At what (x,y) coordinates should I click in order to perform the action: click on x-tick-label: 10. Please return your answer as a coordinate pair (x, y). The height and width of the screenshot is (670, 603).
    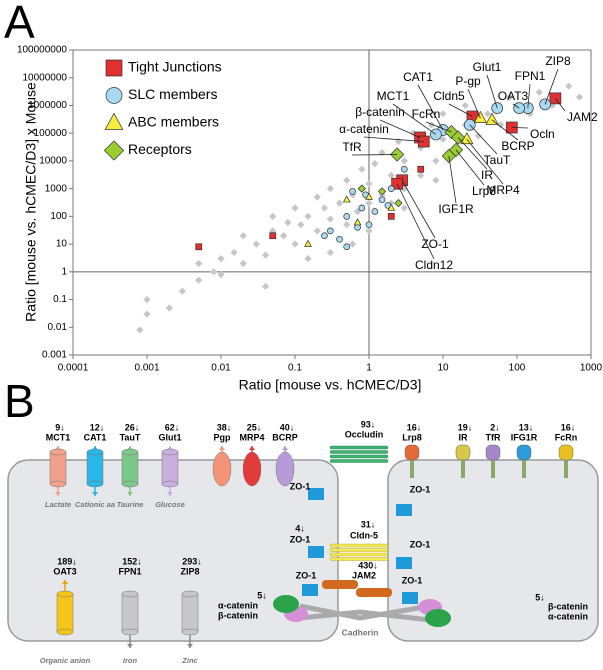
    Looking at the image, I should click on (443, 368).